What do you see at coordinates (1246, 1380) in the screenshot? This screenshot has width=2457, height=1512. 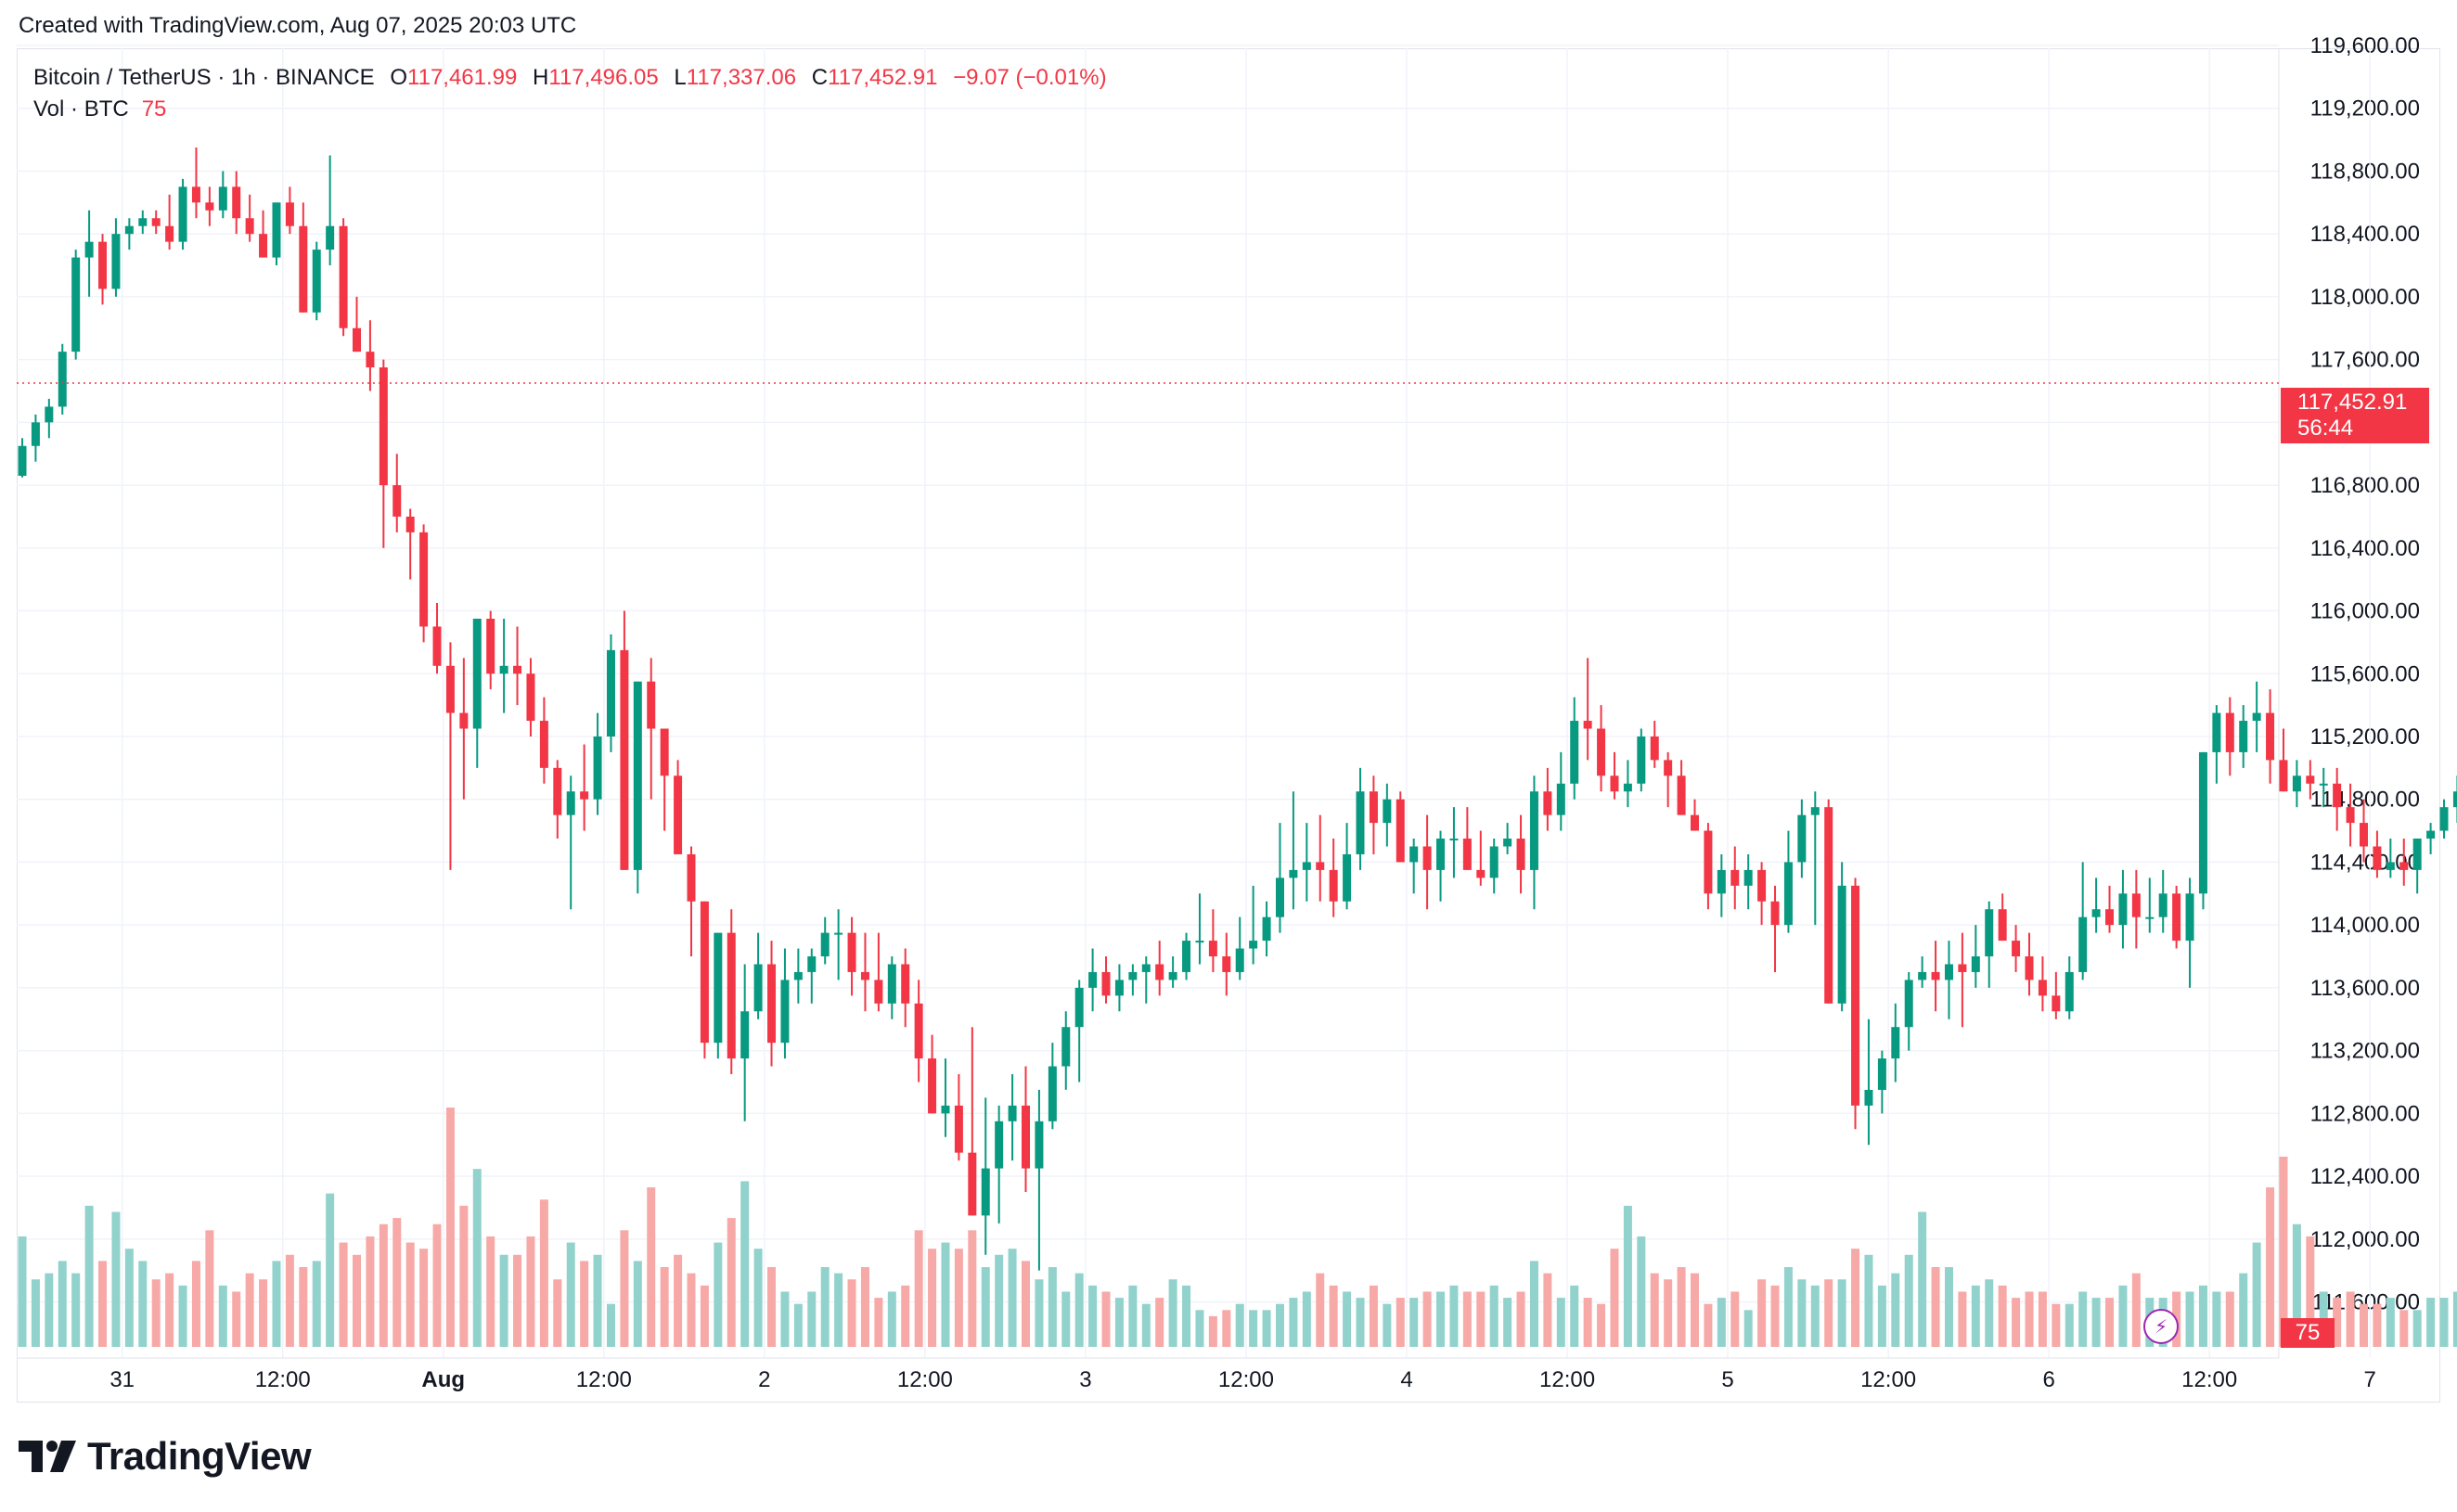 I see `x-tick-label: 12:00` at bounding box center [1246, 1380].